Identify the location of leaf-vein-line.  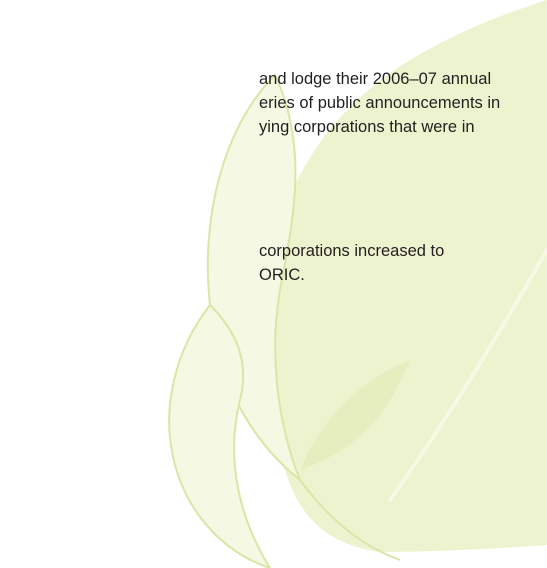
(467, 375).